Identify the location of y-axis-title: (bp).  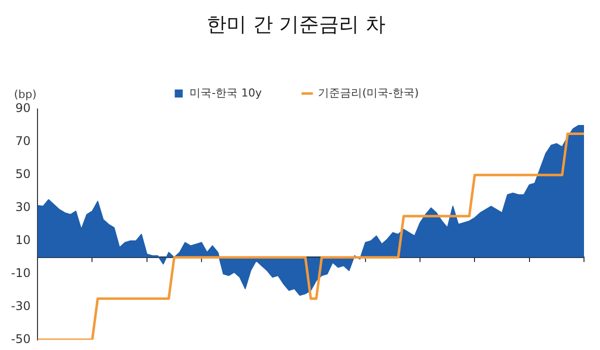
(25, 94).